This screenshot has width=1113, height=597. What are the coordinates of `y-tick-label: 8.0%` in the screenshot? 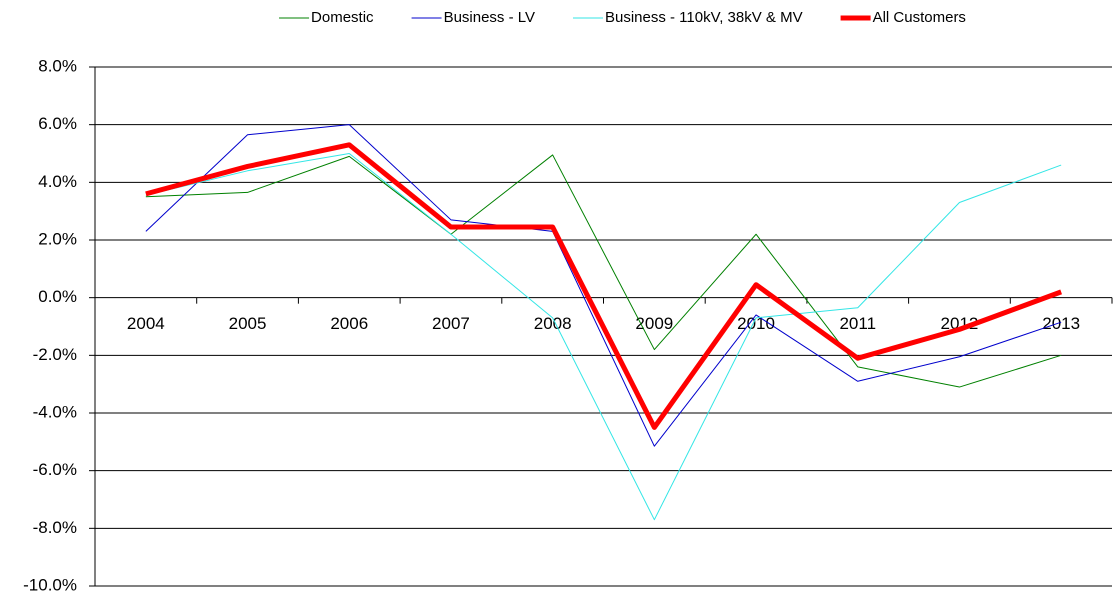 It's located at (57, 65).